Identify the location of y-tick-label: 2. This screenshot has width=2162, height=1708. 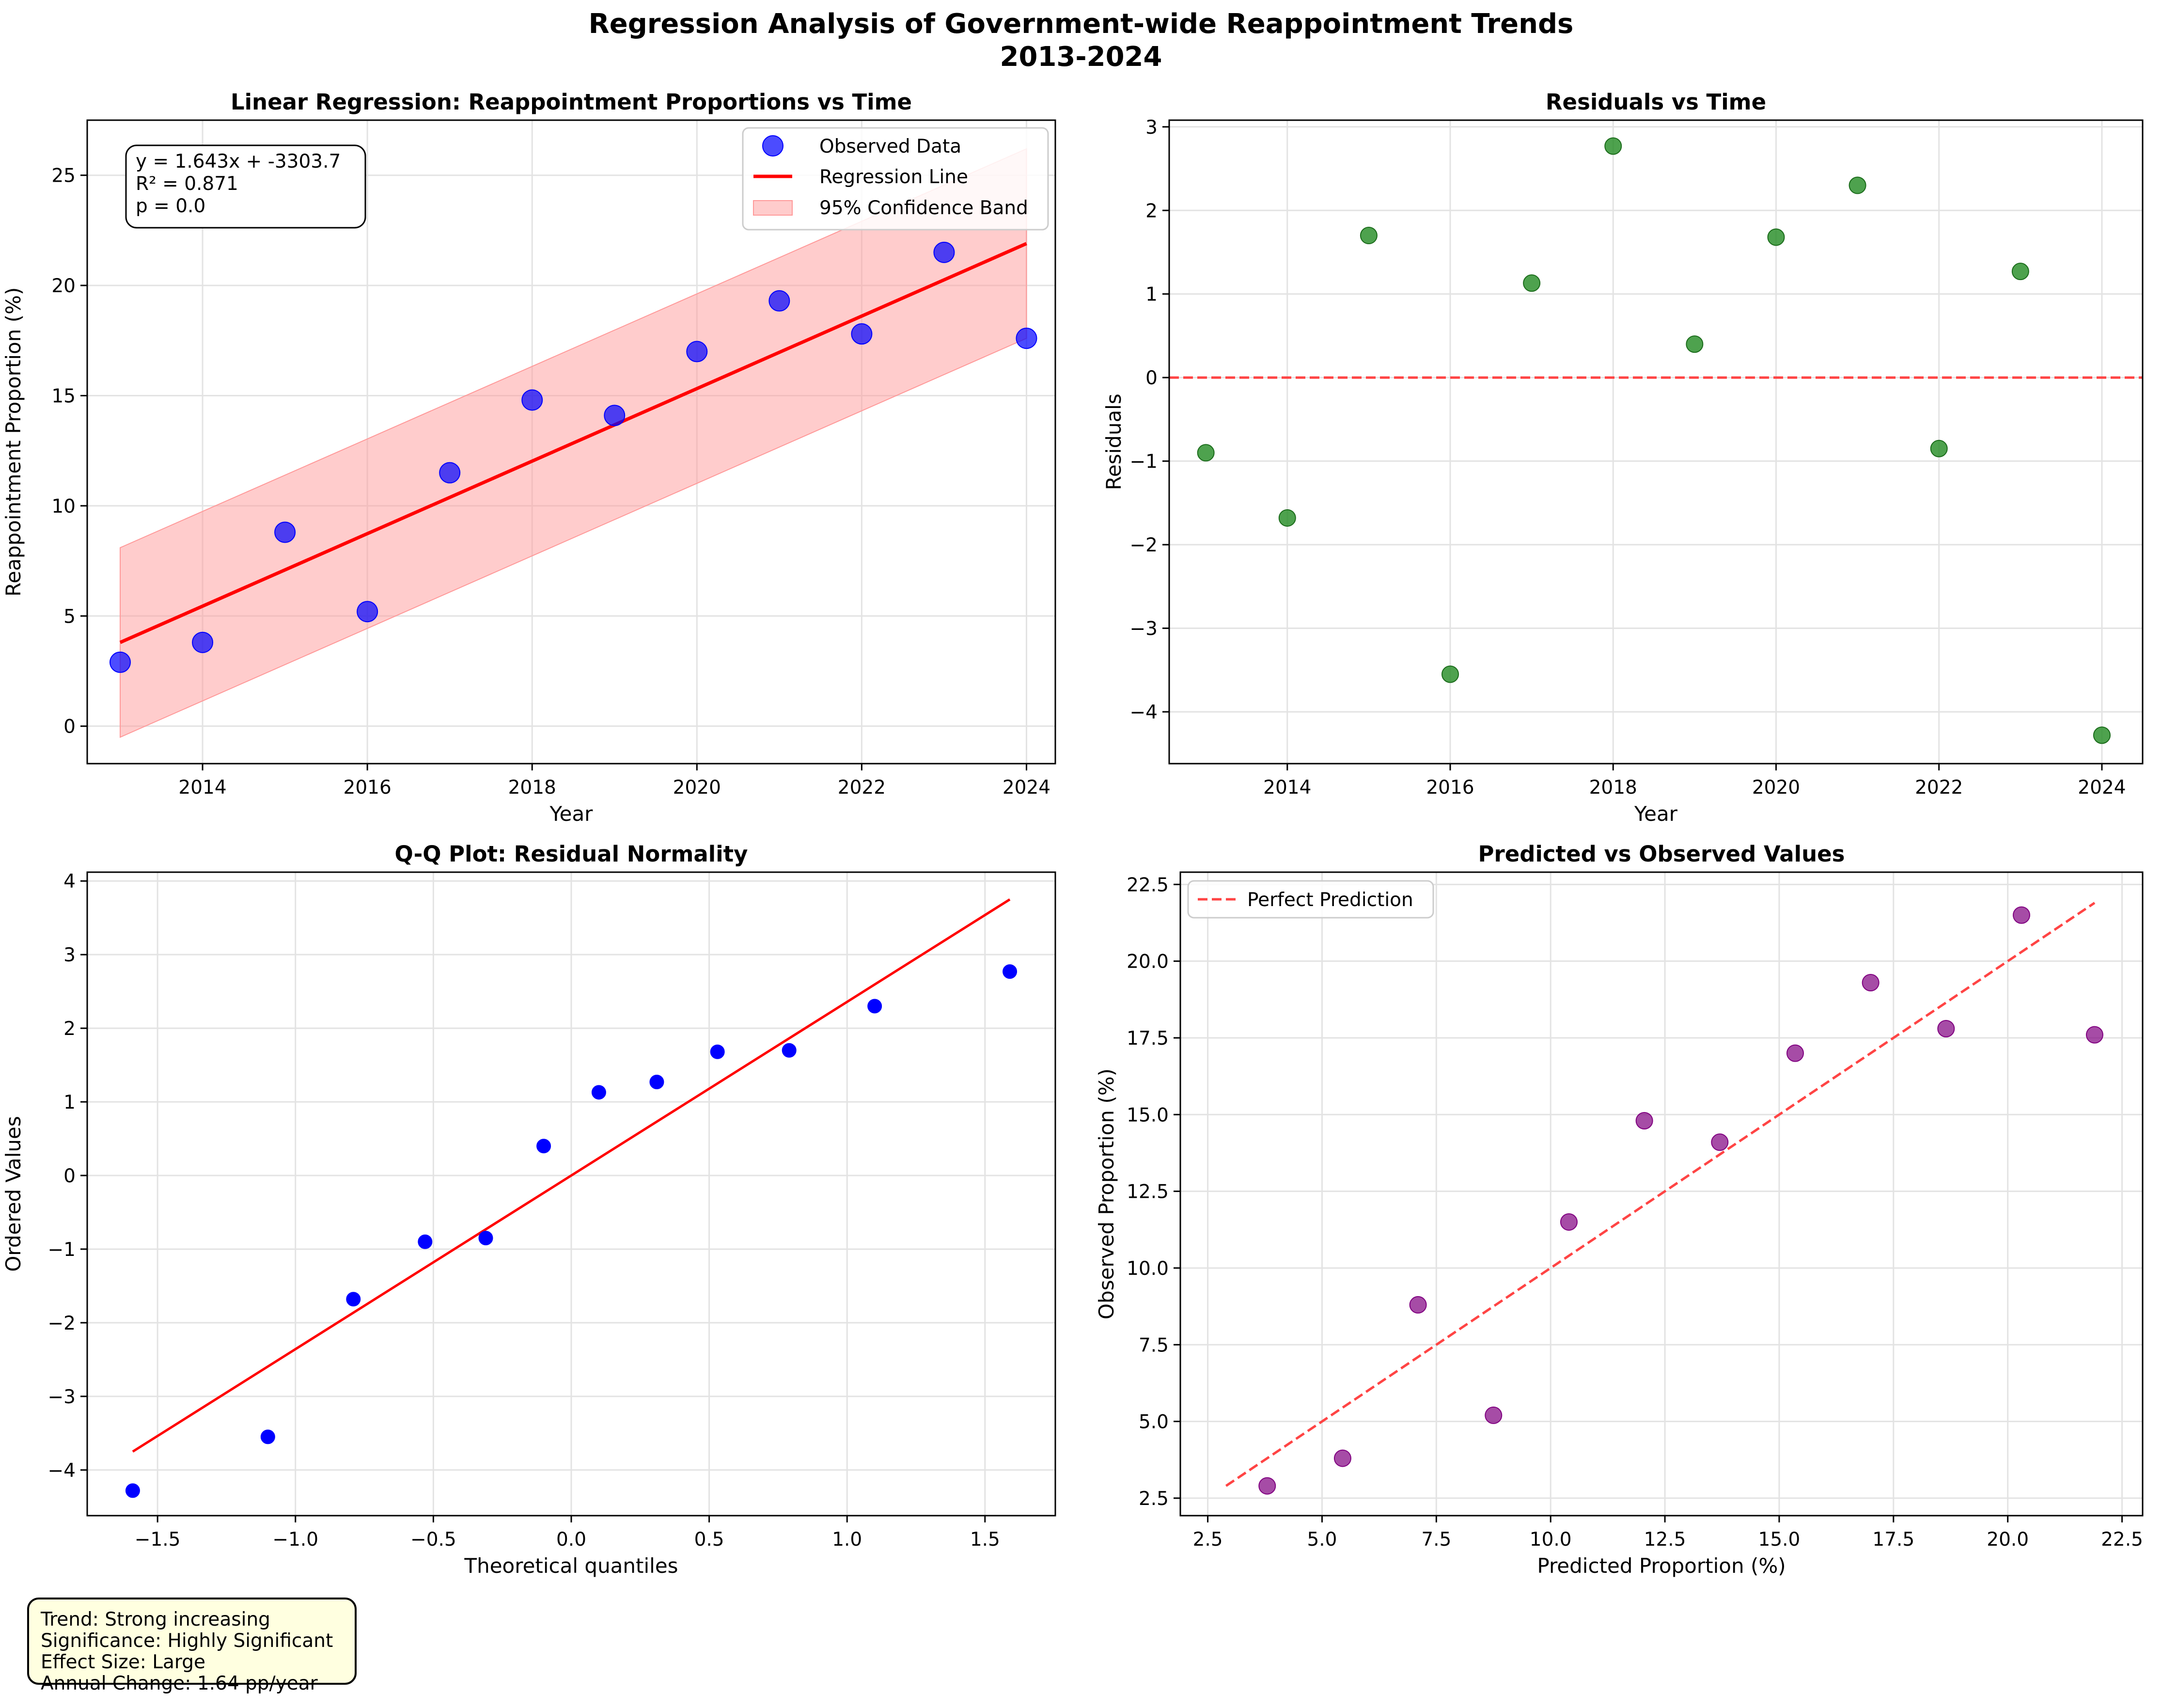
(69, 1029).